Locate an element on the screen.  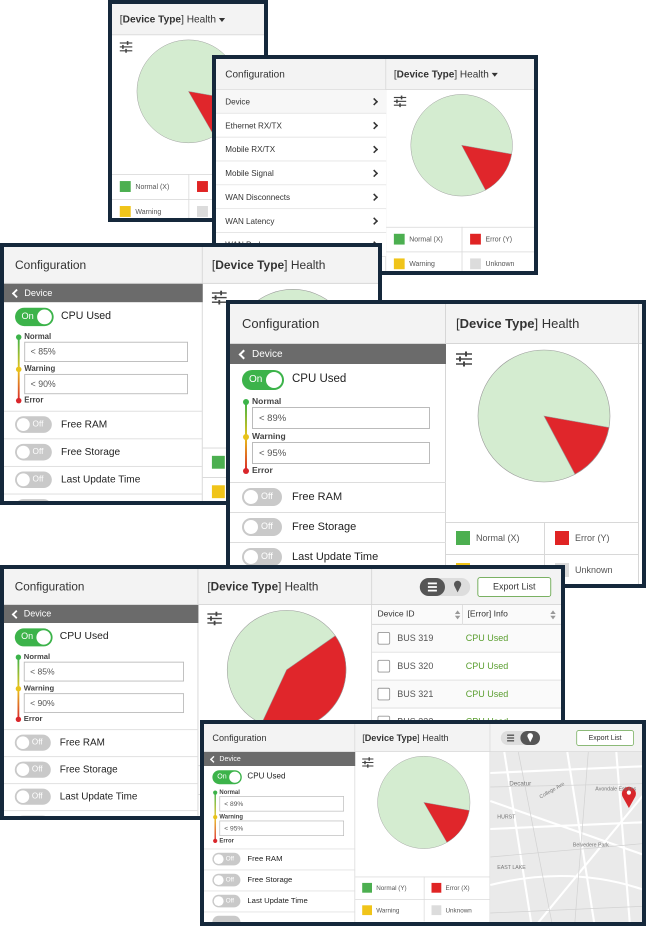
sort-arrows is located at coordinates (553, 615).